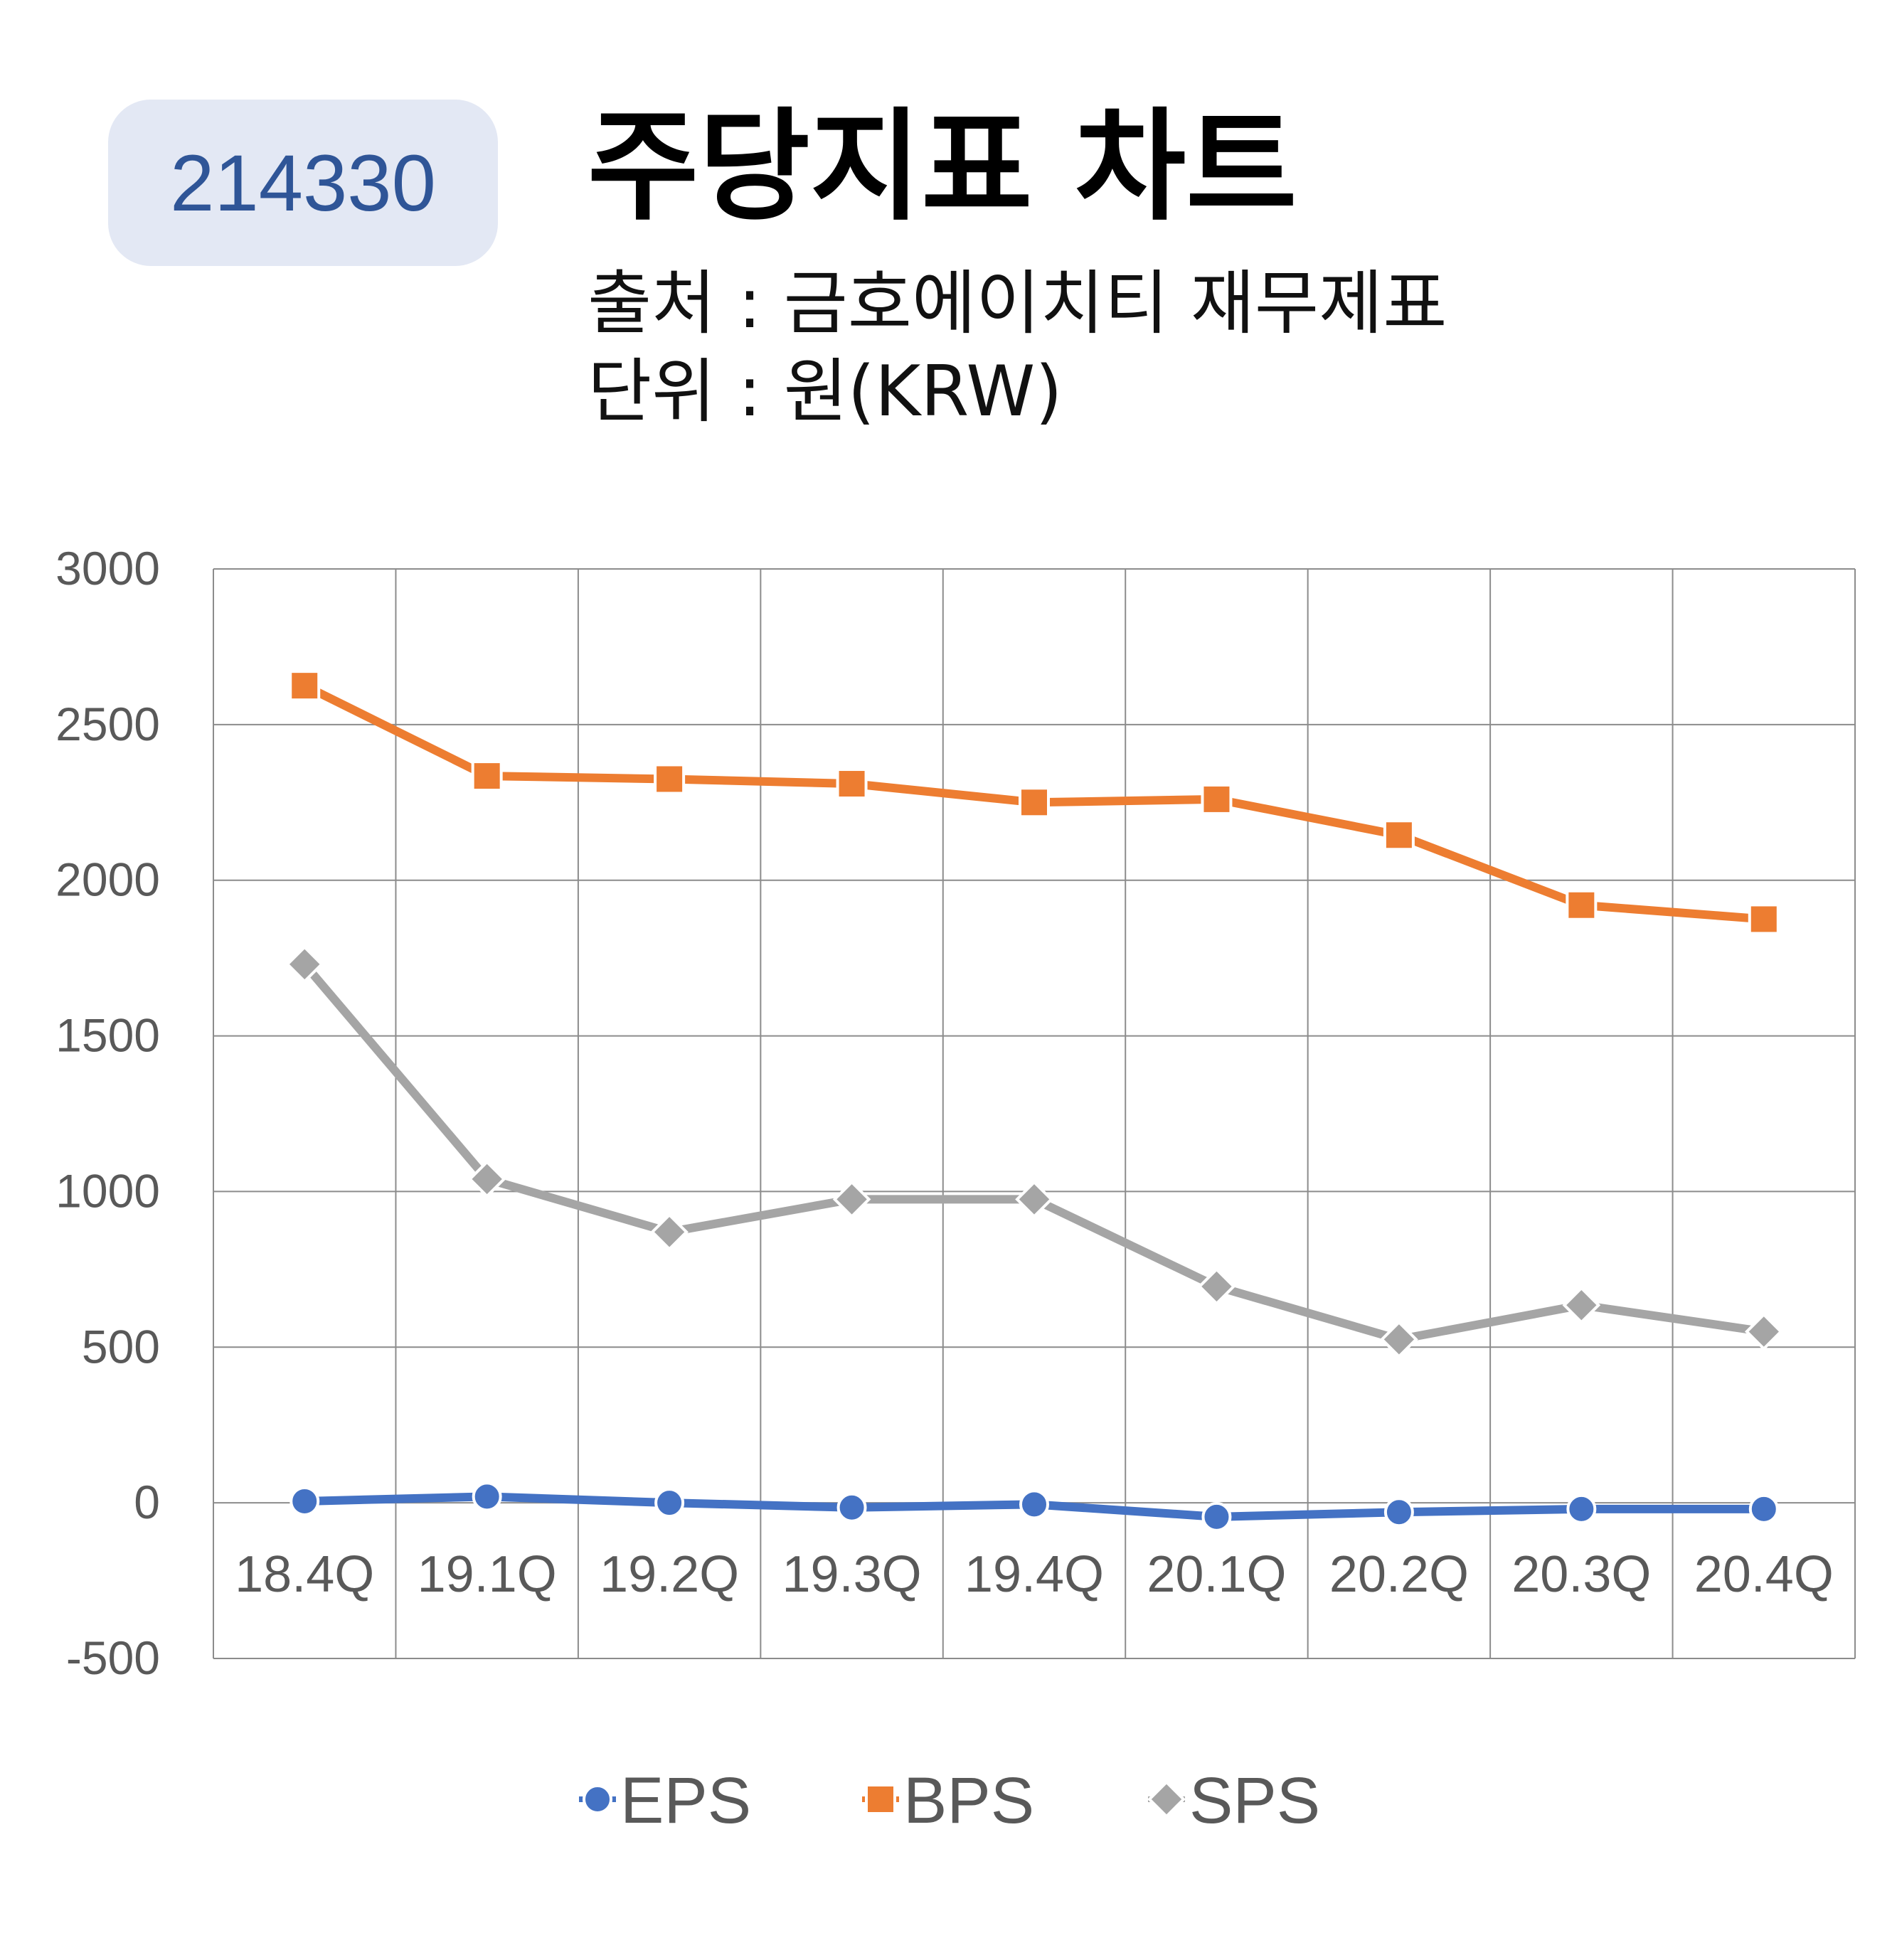 Image resolution: width=1897 pixels, height=1960 pixels. Describe the element at coordinates (108, 568) in the screenshot. I see `y-tick-label: 3000` at that location.